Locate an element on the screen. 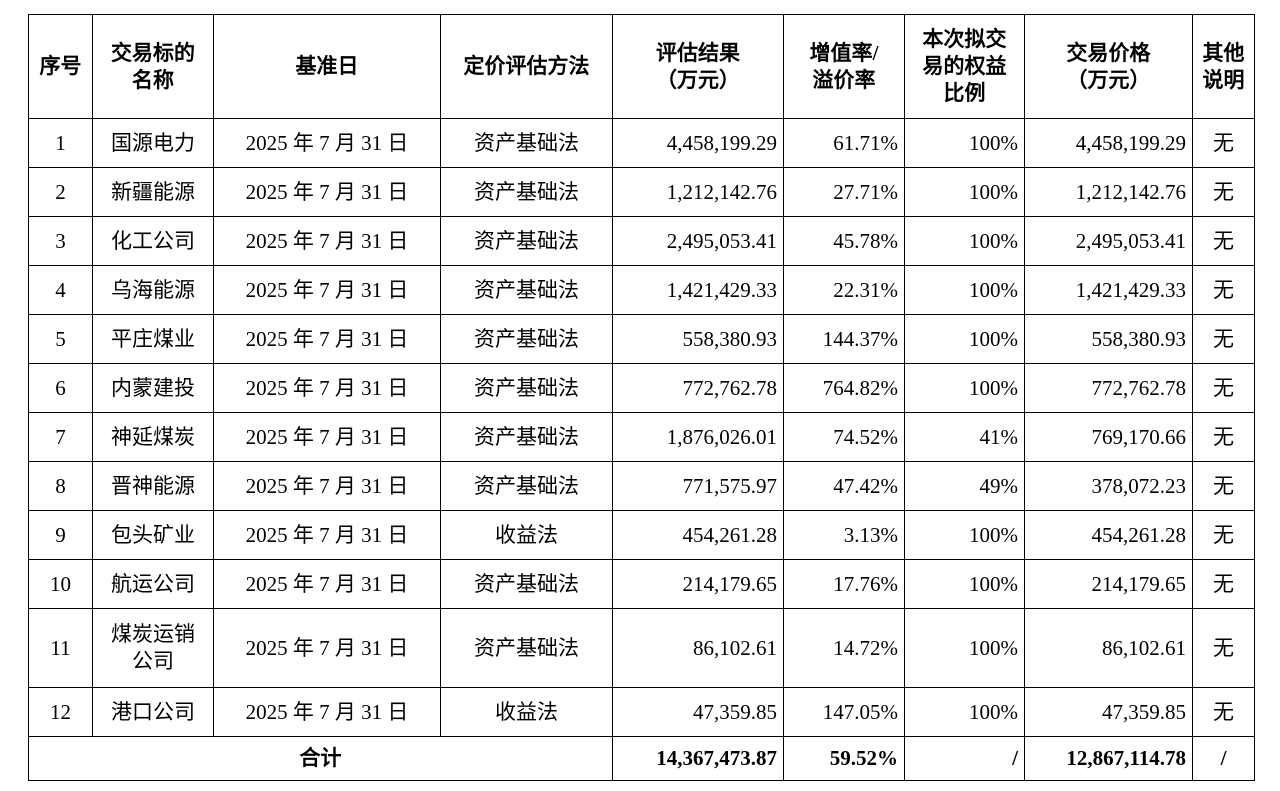  table-cell: 10 is located at coordinates (60, 584).